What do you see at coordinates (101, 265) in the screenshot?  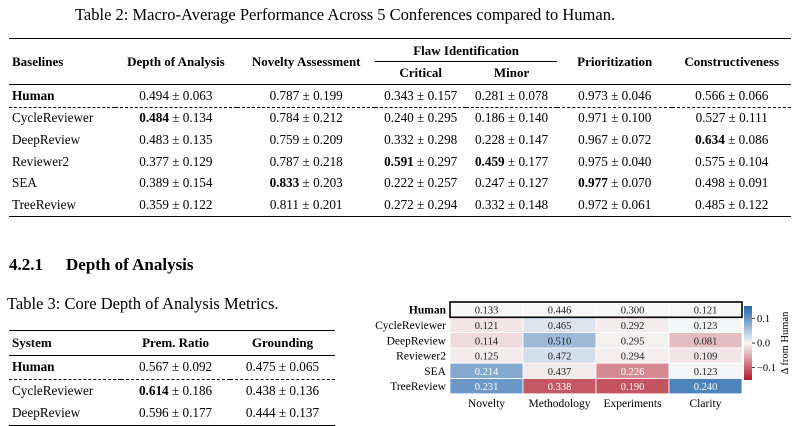 I see `section-heading: 4.2.1 Depth of Analysis` at bounding box center [101, 265].